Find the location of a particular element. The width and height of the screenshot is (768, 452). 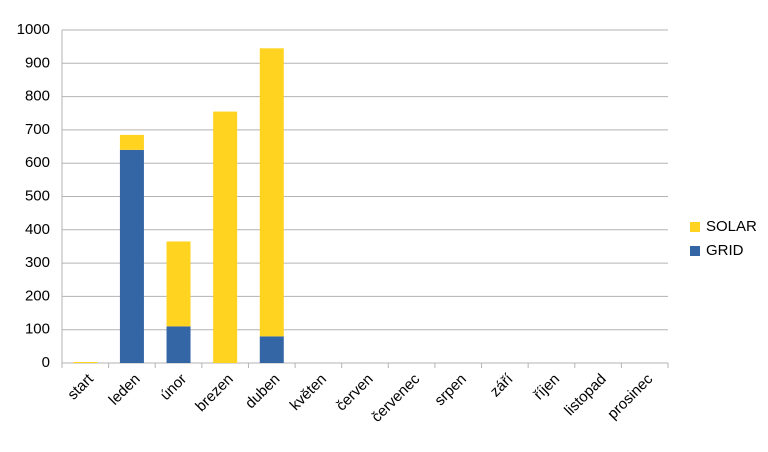

x-tick-label: červen is located at coordinates (355, 393).